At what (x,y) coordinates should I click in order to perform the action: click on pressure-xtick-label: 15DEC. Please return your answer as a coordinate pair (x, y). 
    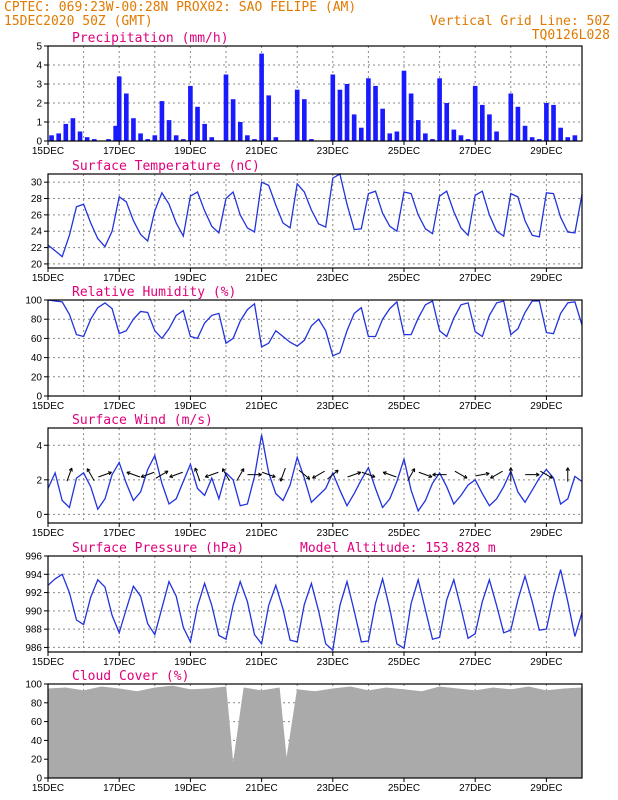
    Looking at the image, I should click on (48, 662).